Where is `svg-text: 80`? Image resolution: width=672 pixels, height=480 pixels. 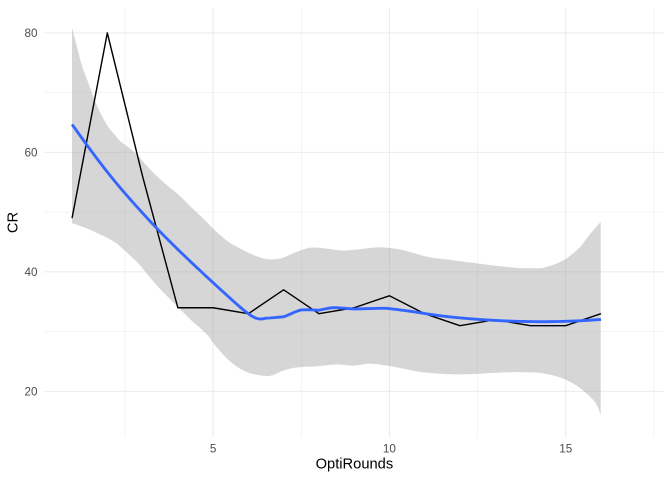 svg-text: 80 is located at coordinates (31, 33).